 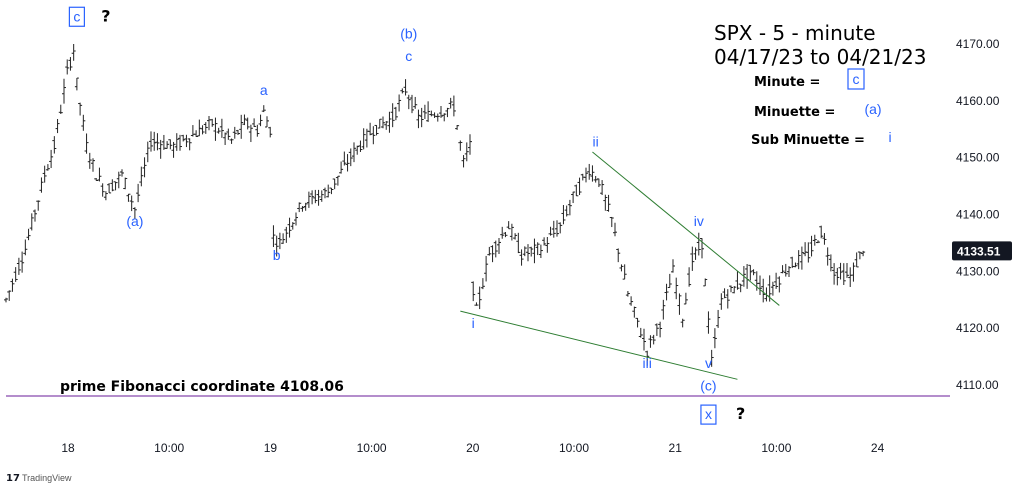 What do you see at coordinates (856, 79) in the screenshot?
I see `svg-text: c` at bounding box center [856, 79].